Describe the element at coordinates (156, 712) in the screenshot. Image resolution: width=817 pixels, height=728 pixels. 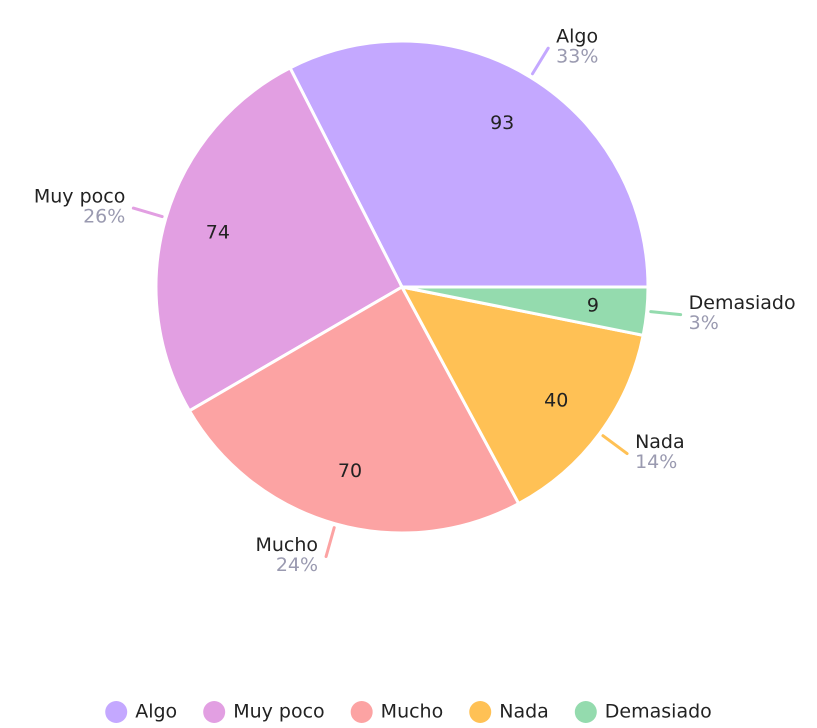
I see `legend-label: Algo` at that location.